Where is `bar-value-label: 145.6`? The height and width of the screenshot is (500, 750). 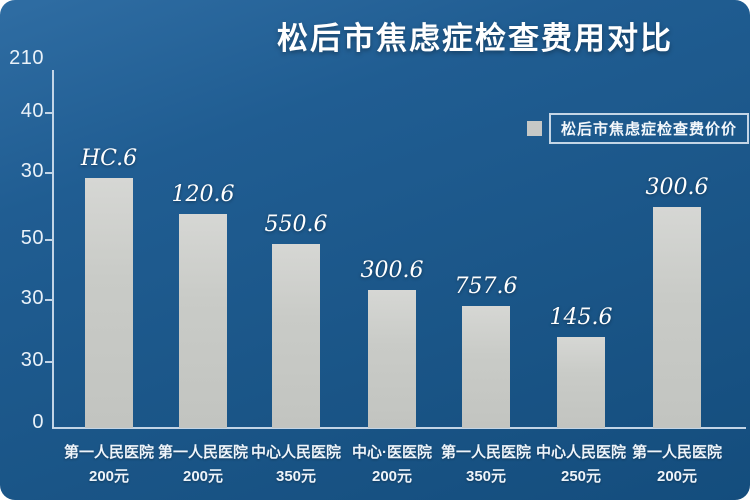 bar-value-label: 145.6 is located at coordinates (581, 317).